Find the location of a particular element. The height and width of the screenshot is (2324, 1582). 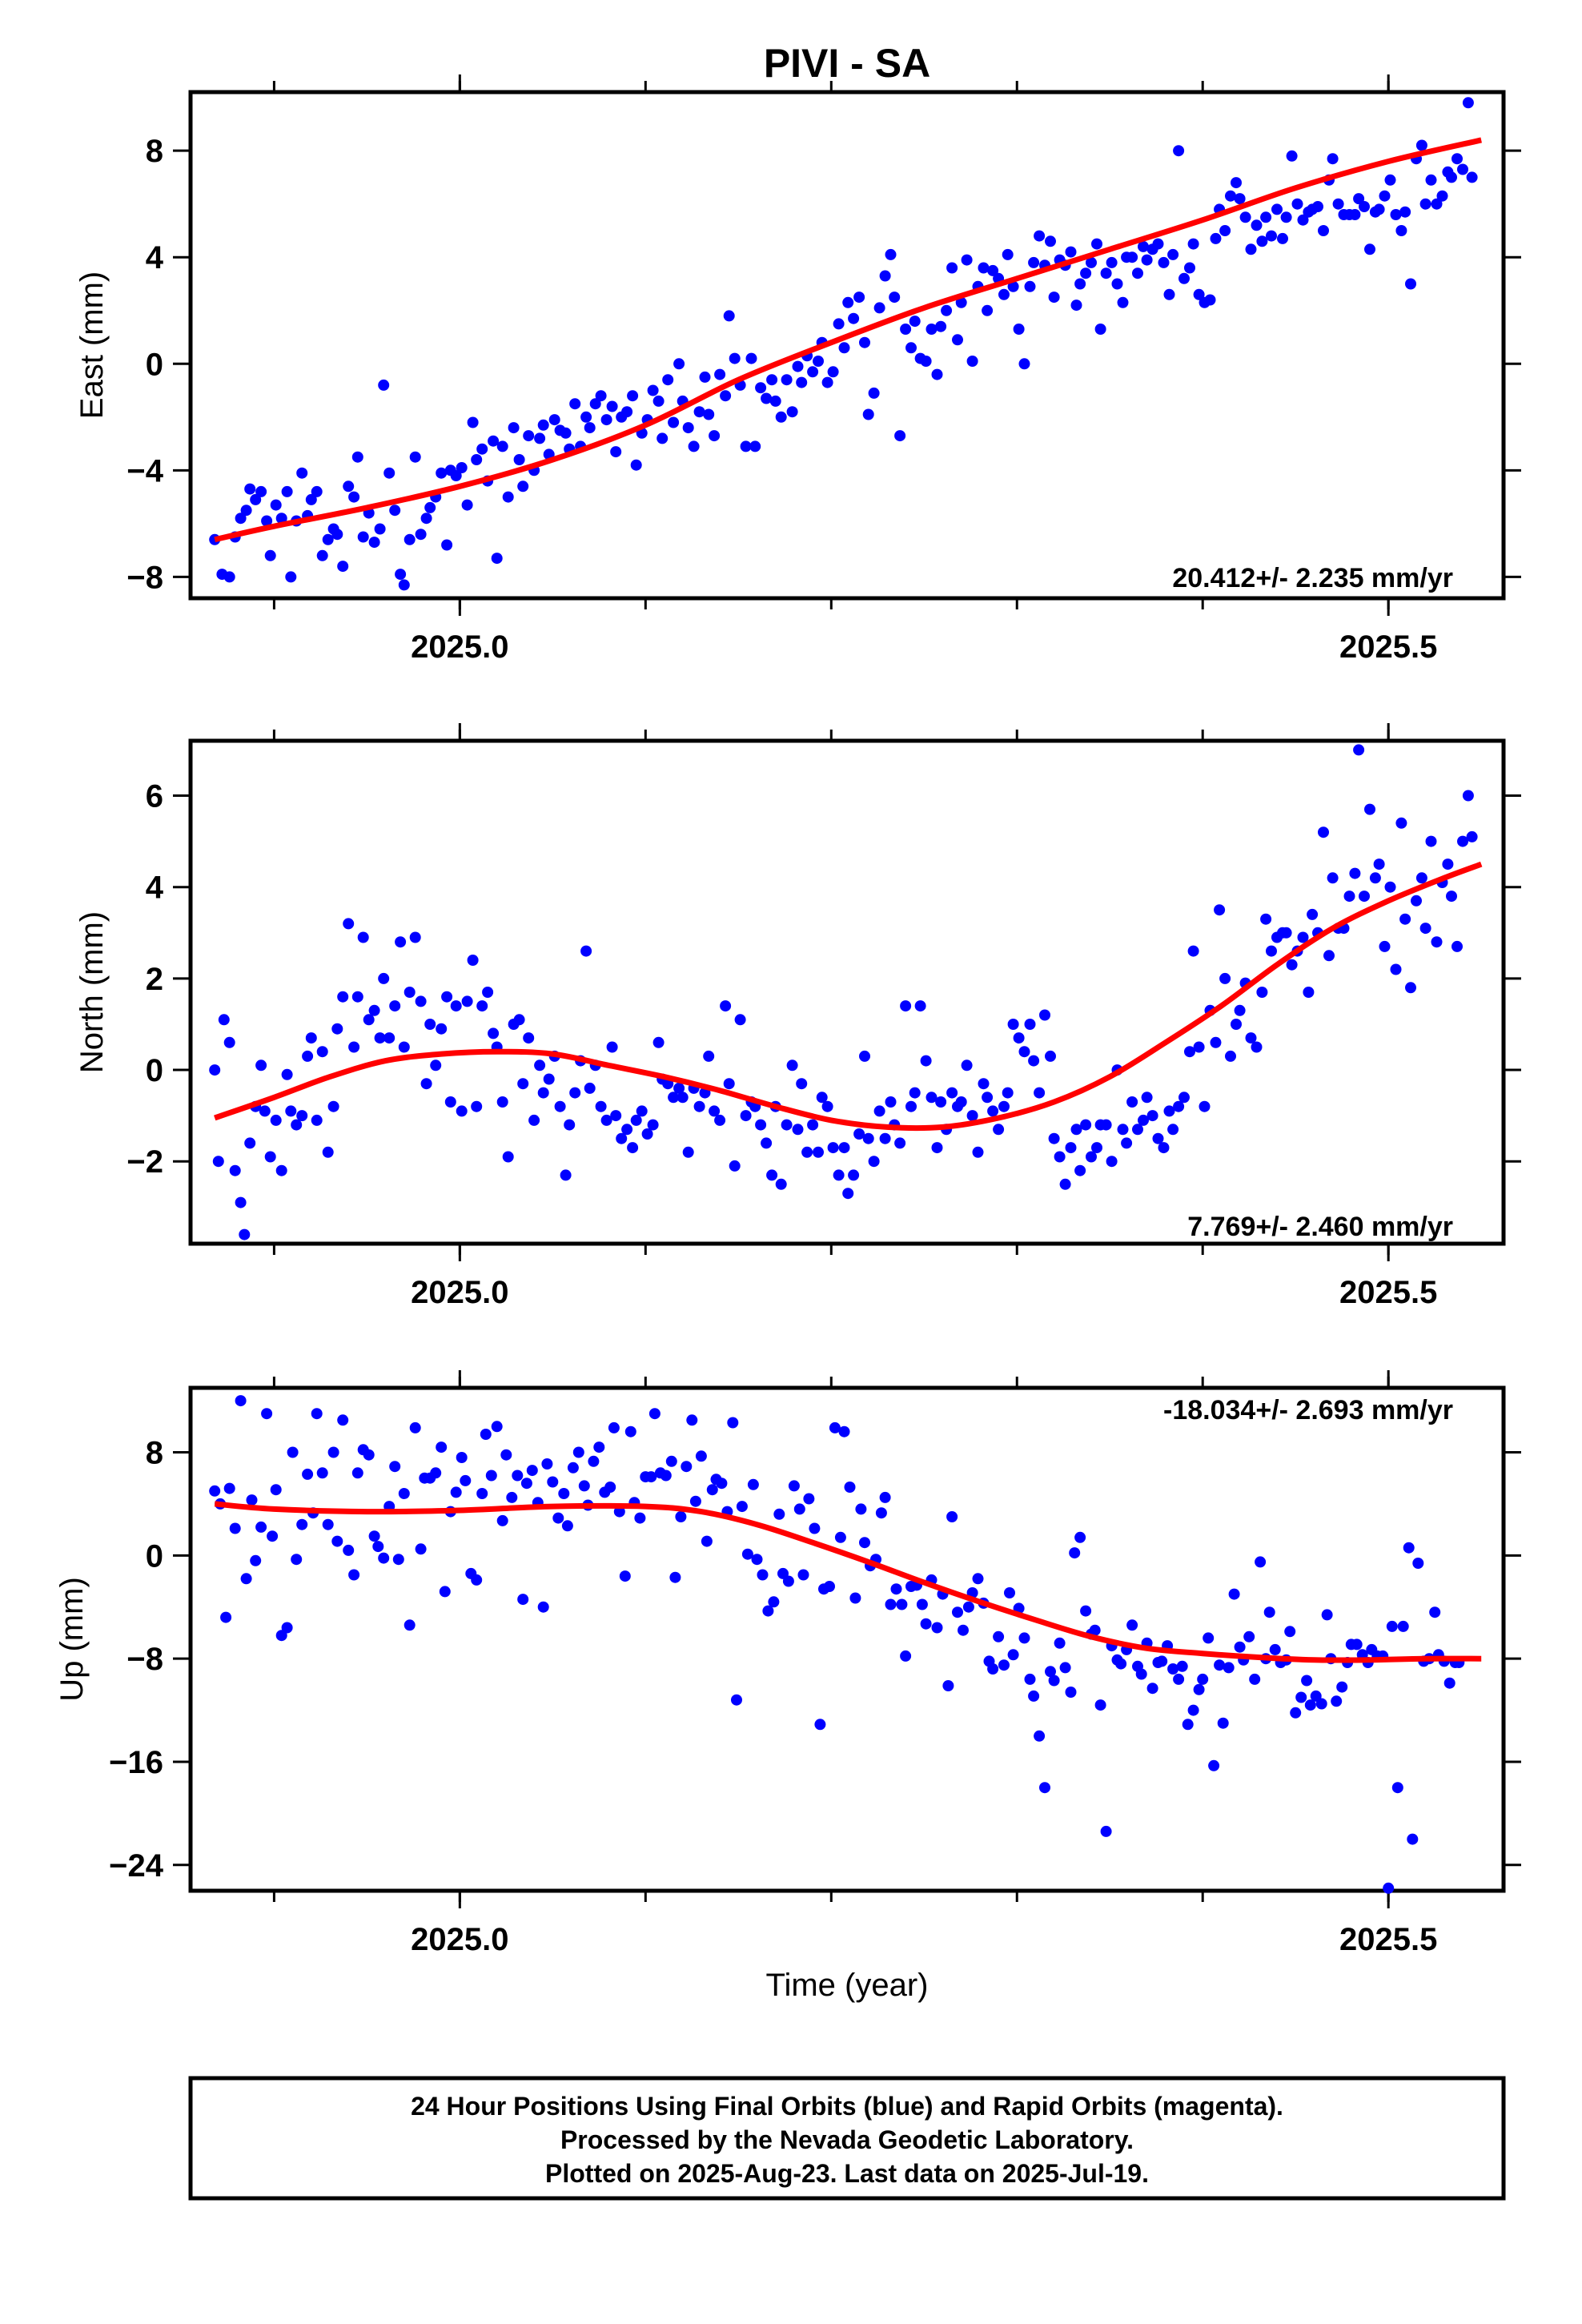

fit-curve is located at coordinates (848, 996).